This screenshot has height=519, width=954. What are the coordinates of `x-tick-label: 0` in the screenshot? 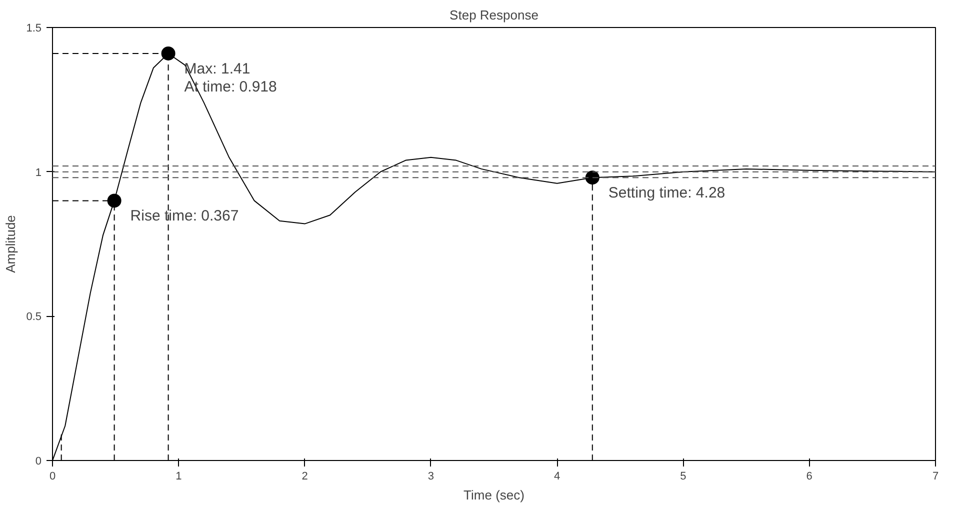 It's located at (52, 476).